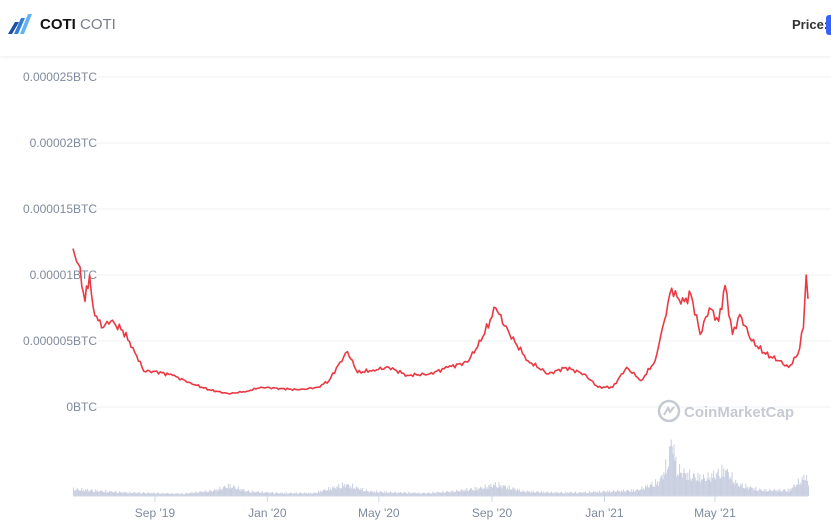 This screenshot has height=530, width=831. What do you see at coordinates (715, 513) in the screenshot?
I see `x-tick-label: May '21` at bounding box center [715, 513].